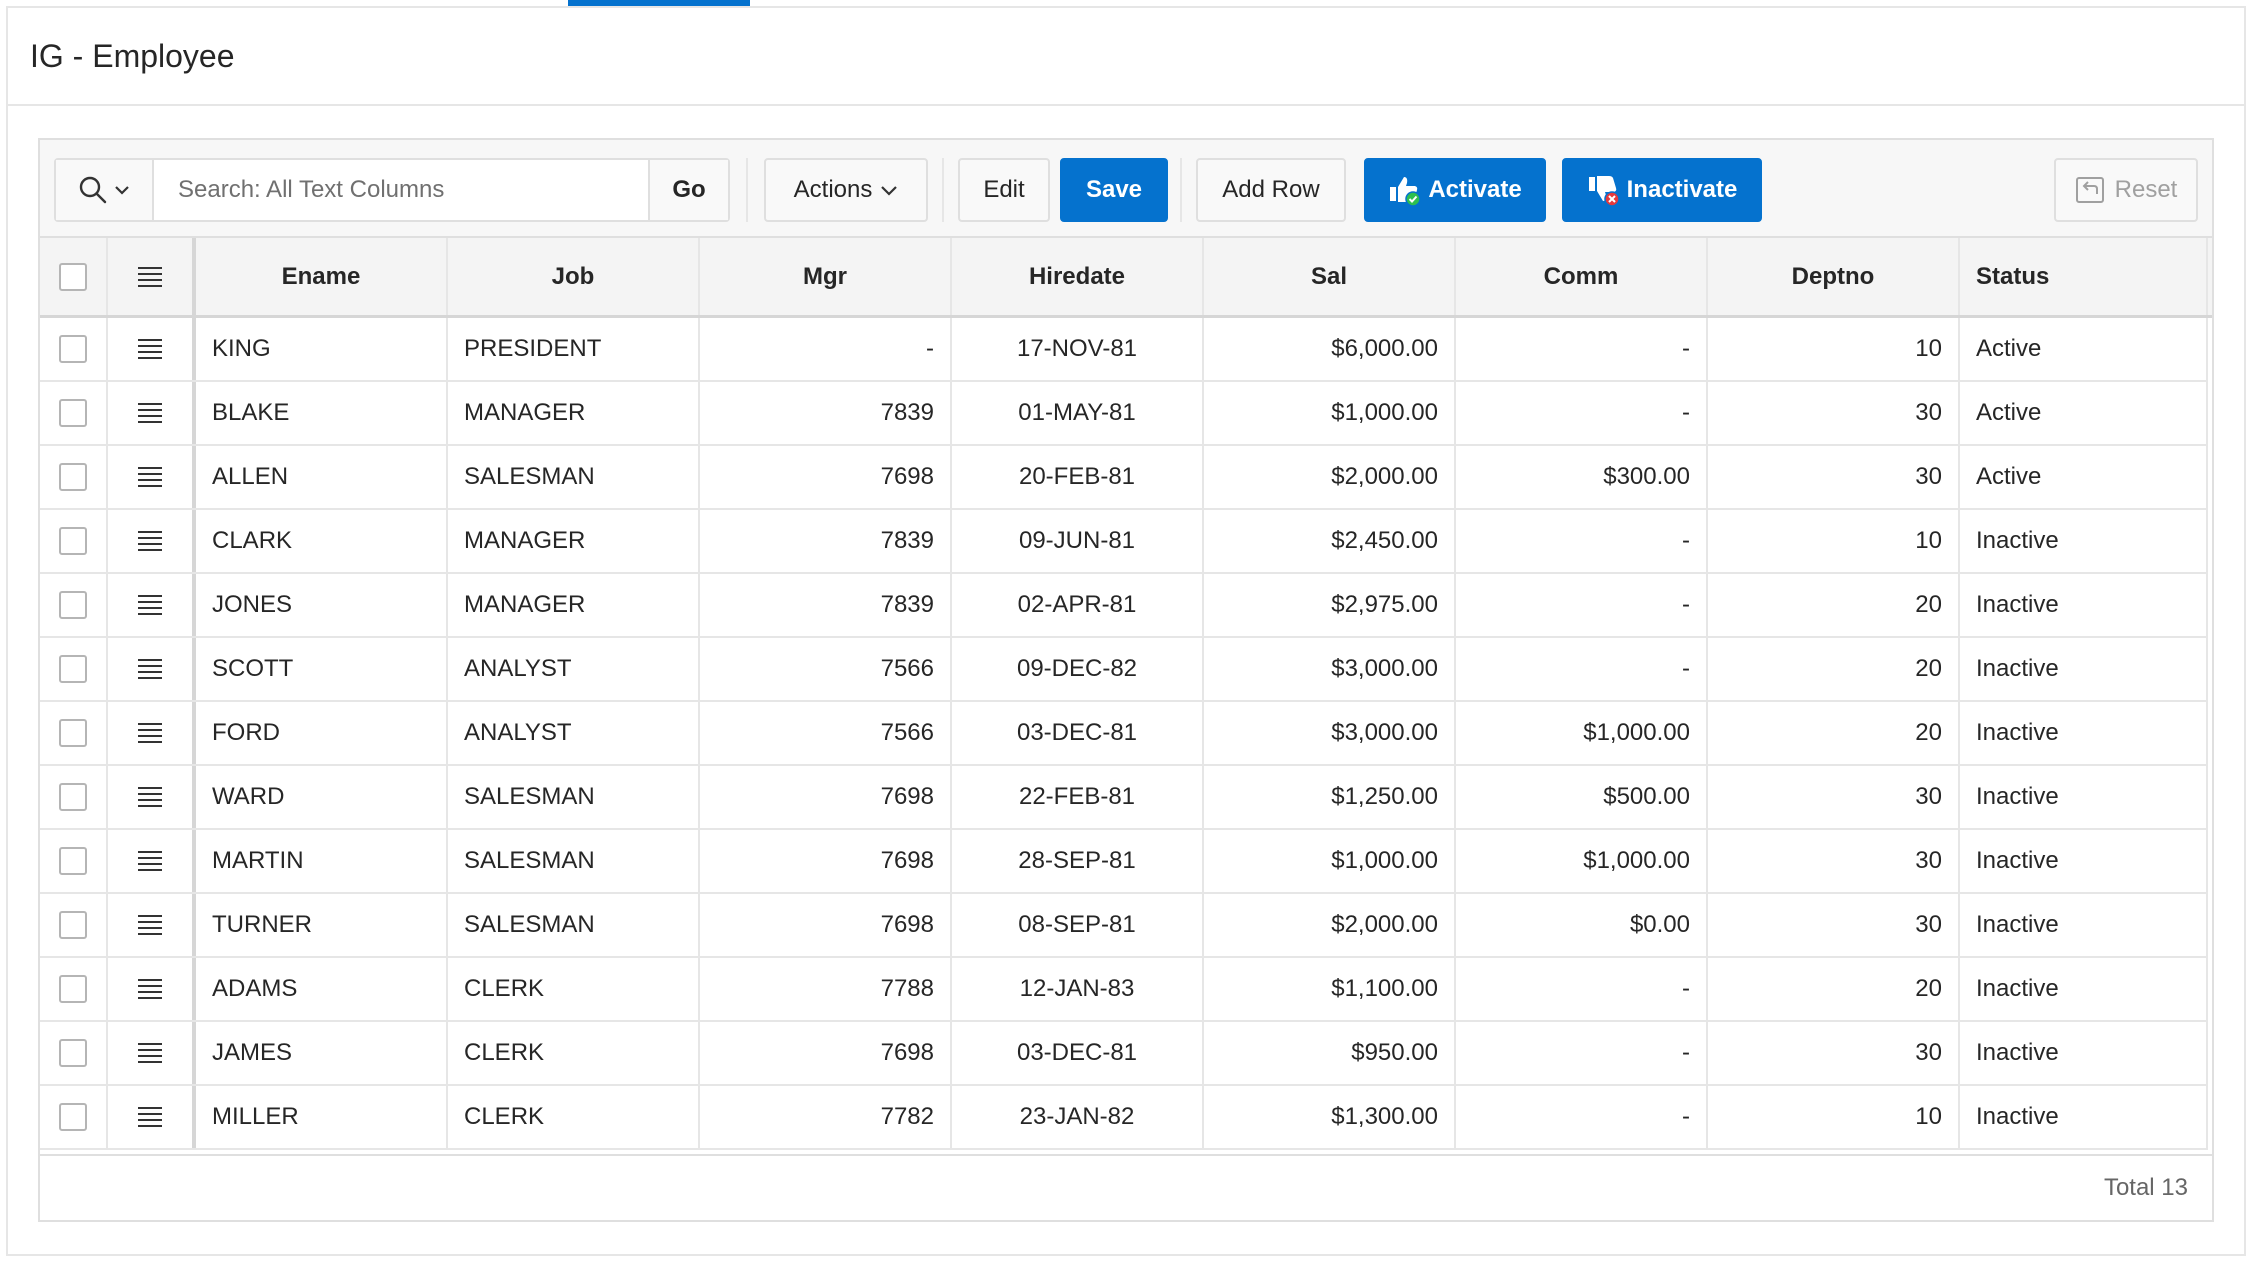  What do you see at coordinates (1330, 1053) in the screenshot?
I see `cell-sal: $950.00` at bounding box center [1330, 1053].